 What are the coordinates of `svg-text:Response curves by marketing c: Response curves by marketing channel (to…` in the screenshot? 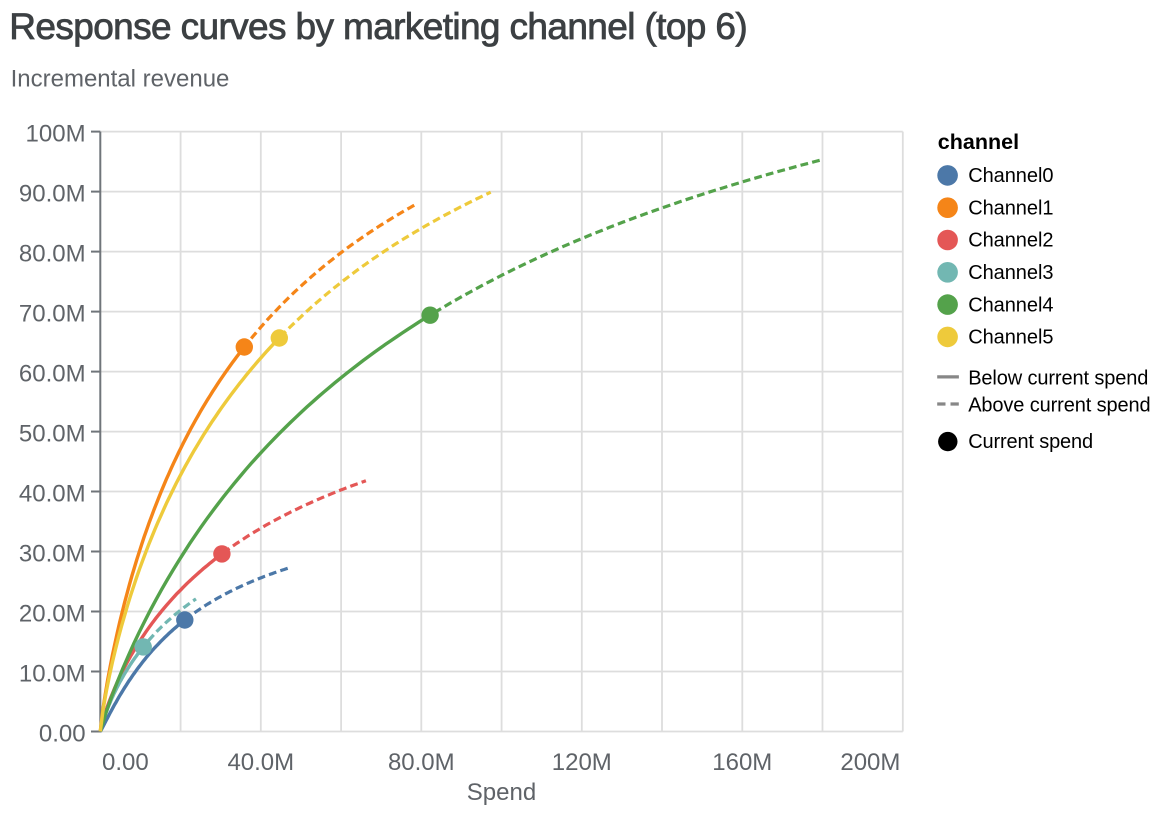 It's located at (378, 26).